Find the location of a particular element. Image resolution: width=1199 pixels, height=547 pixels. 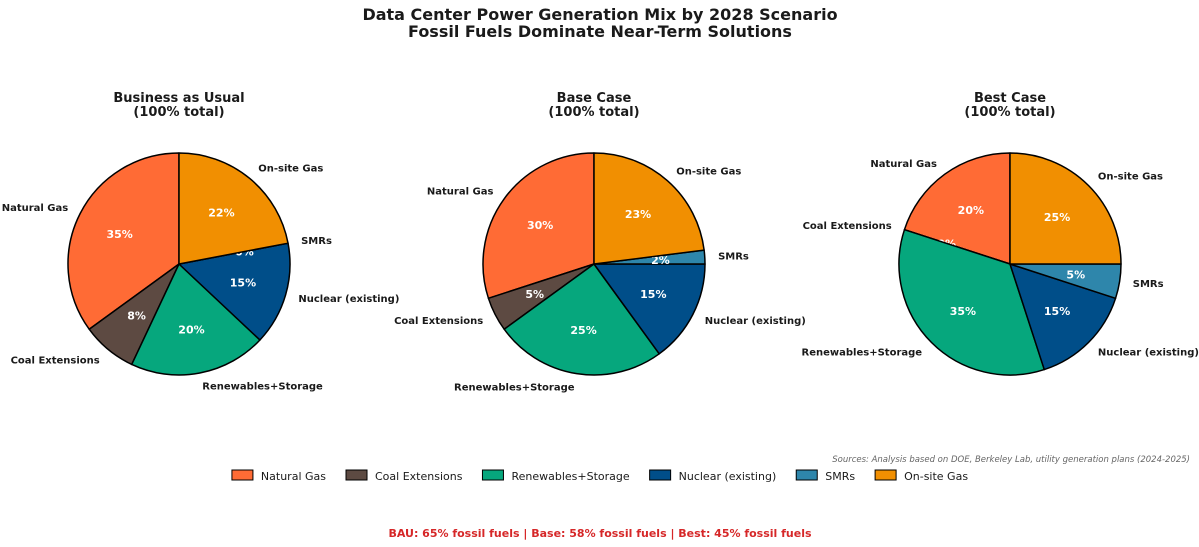

legend-label: Natural Gas is located at coordinates (293, 476).